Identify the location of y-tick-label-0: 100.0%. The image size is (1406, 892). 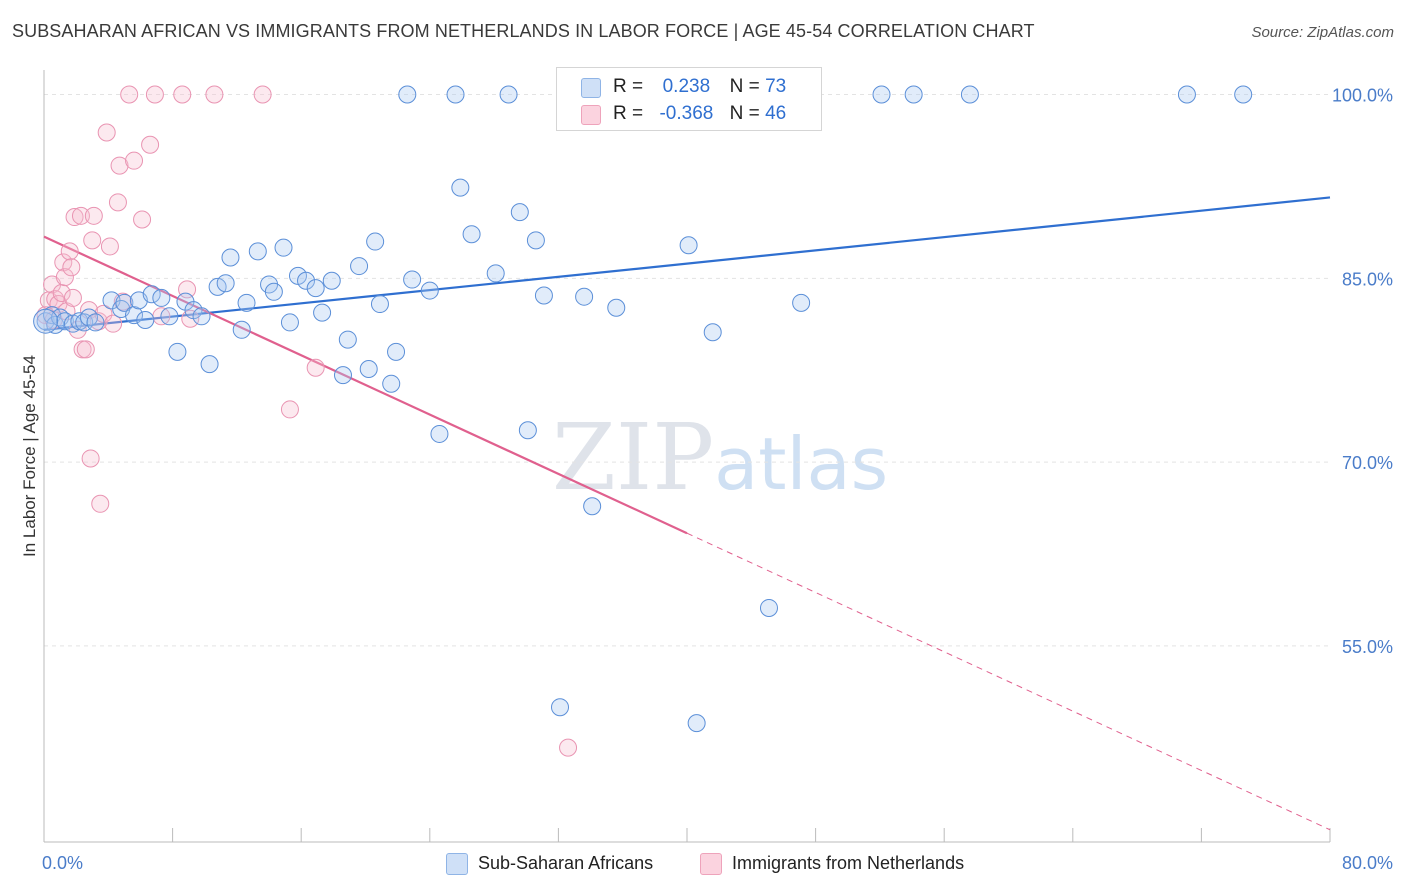
(1362, 96).